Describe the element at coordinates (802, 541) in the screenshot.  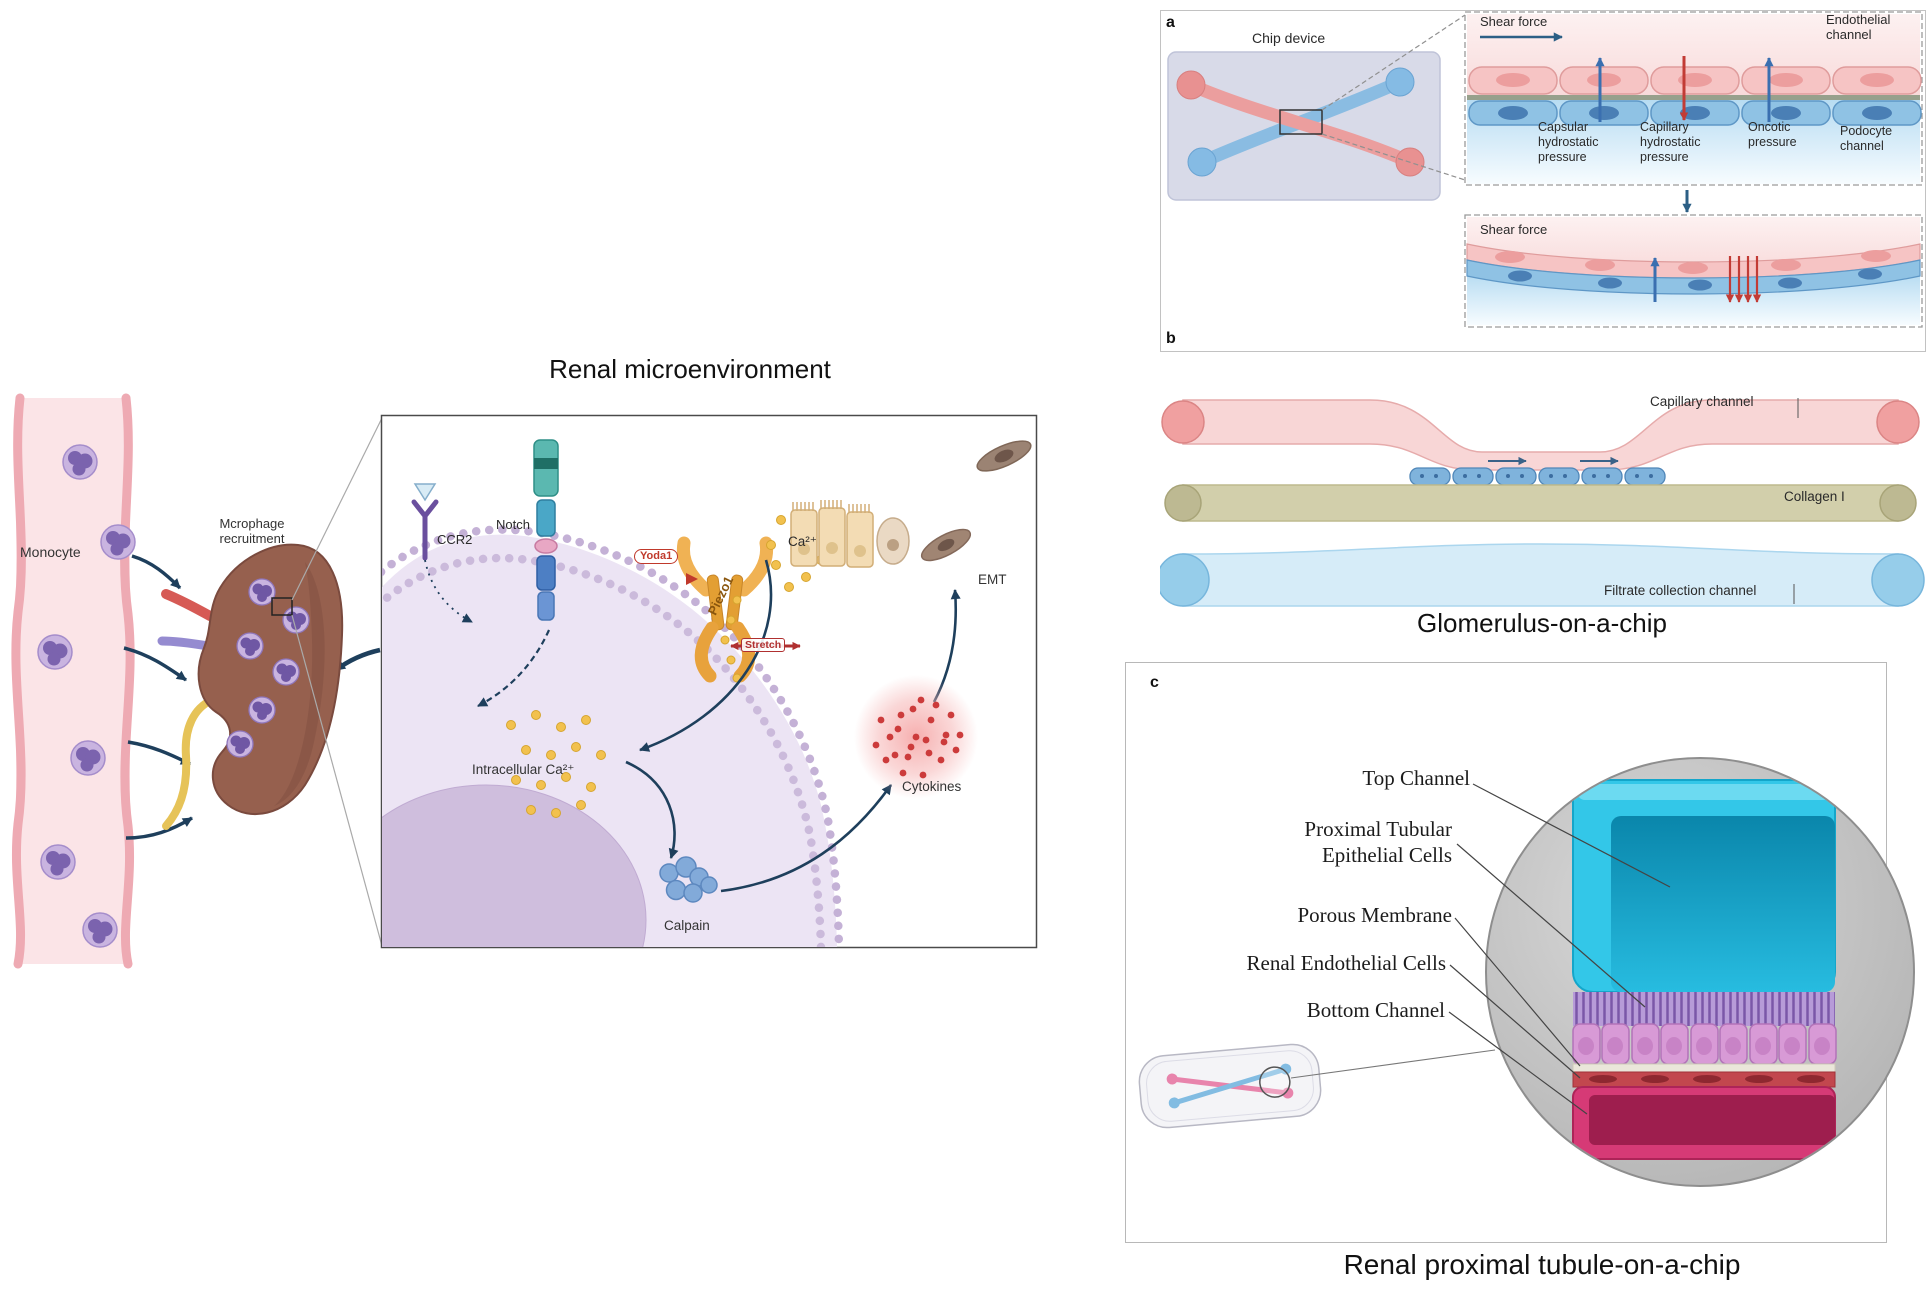
I see `calcium-label: Ca²⁺` at that location.